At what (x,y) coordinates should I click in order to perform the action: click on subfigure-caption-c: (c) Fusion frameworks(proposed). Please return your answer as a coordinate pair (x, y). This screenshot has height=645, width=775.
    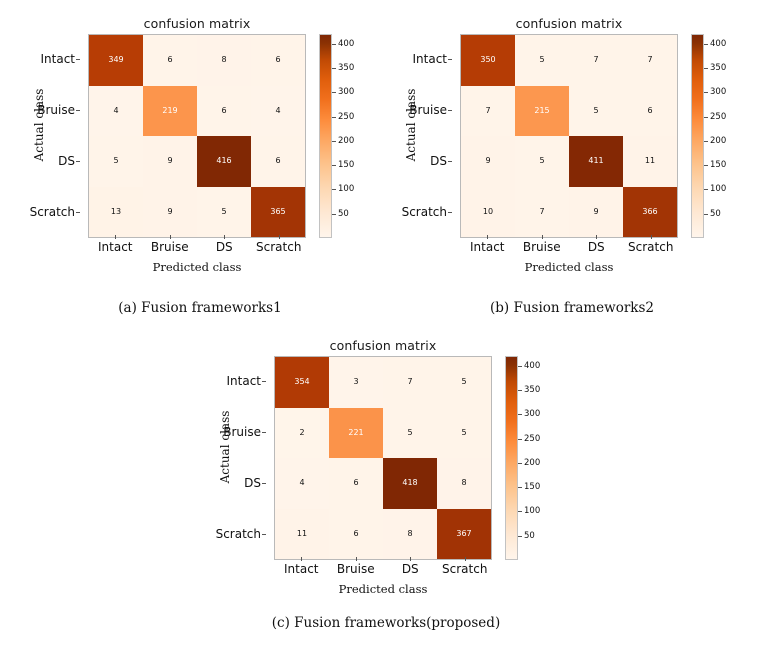
    Looking at the image, I should click on (386, 623).